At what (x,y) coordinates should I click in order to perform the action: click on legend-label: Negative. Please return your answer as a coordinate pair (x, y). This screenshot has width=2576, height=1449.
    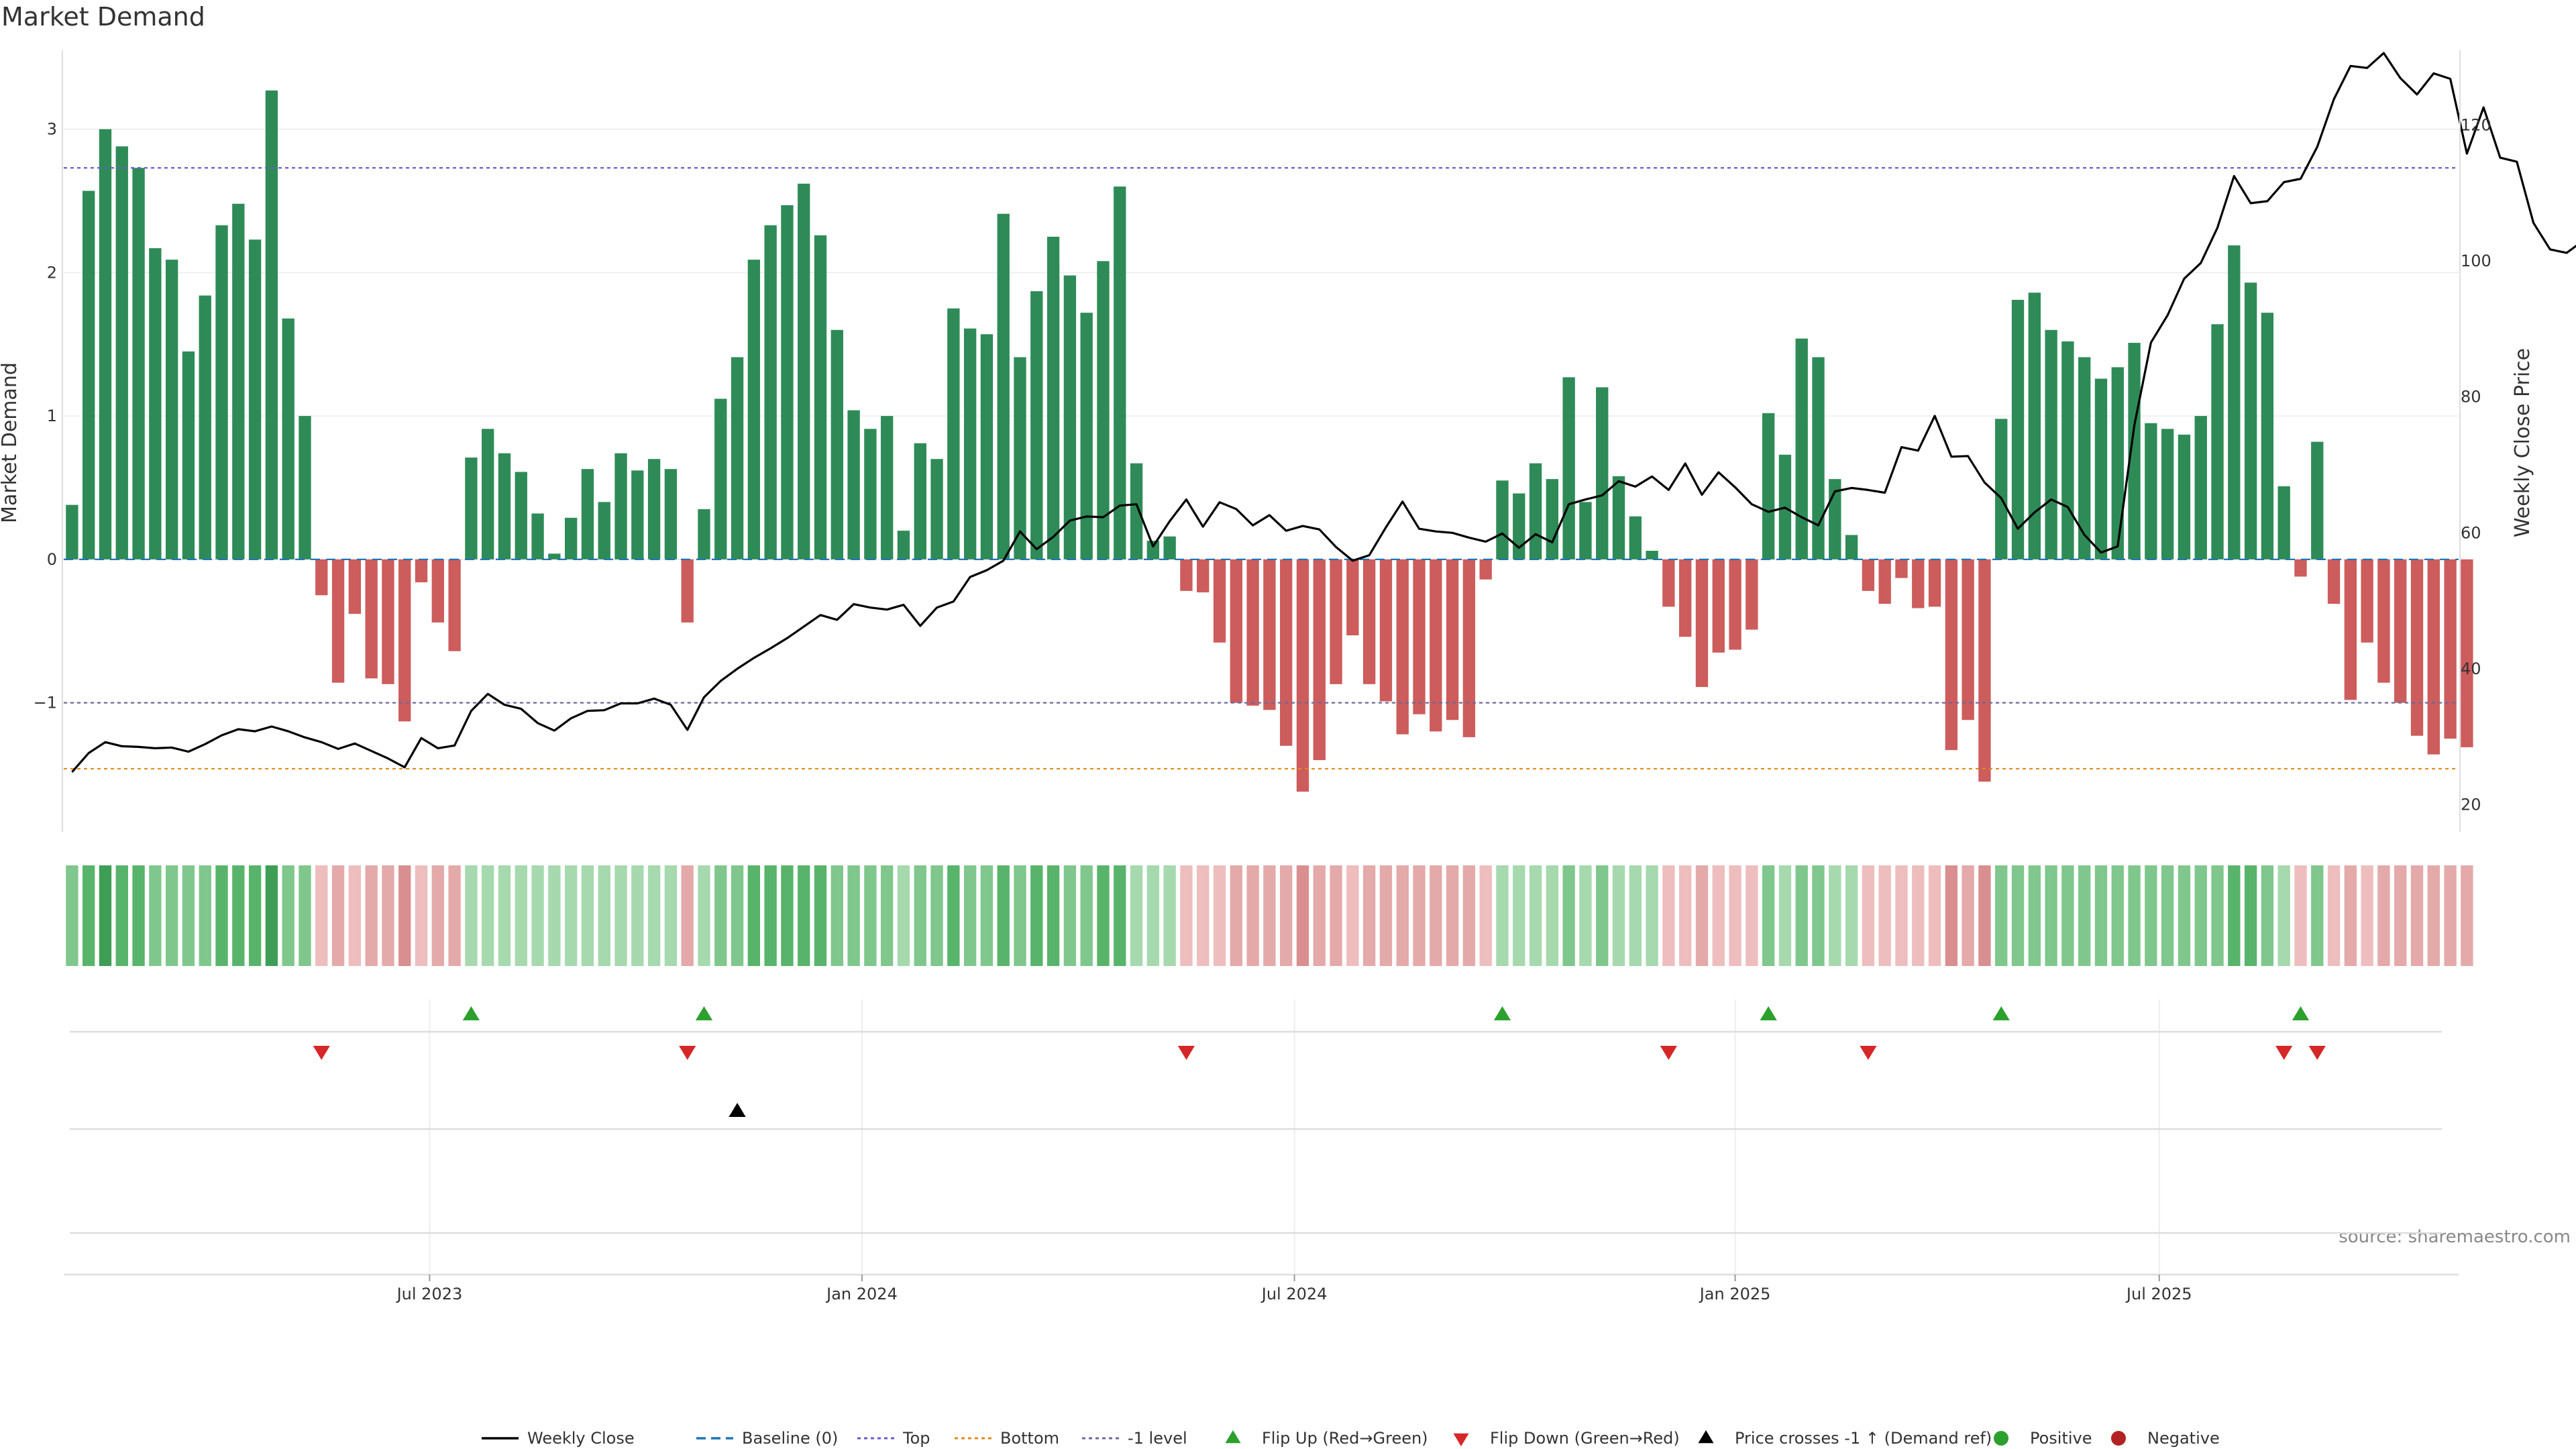
    Looking at the image, I should click on (2183, 1438).